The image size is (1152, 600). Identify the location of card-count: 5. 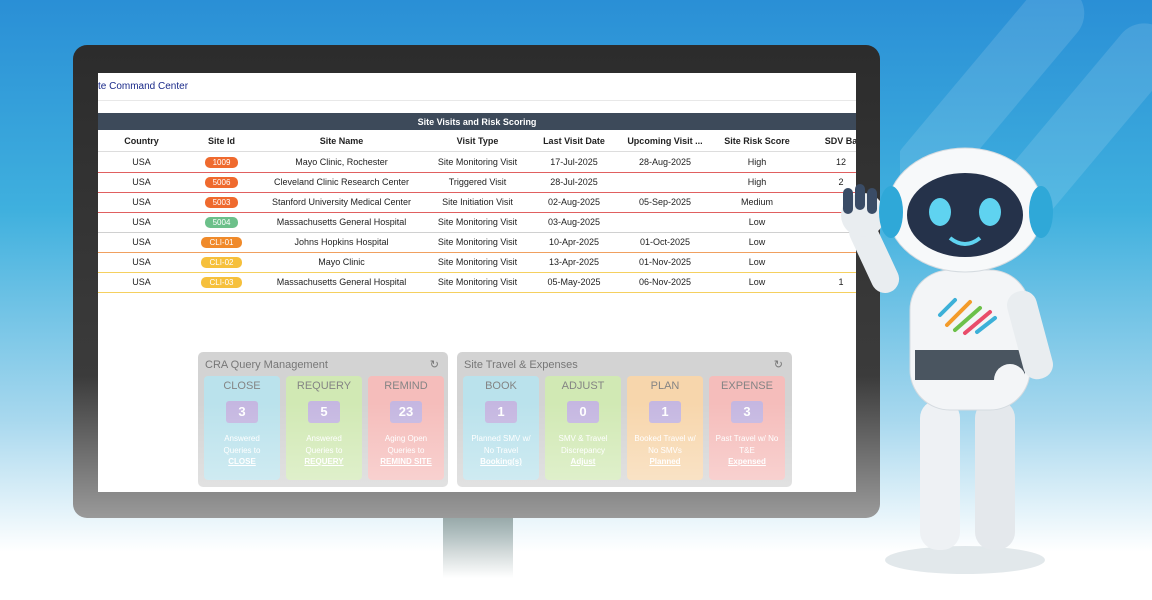
(324, 412).